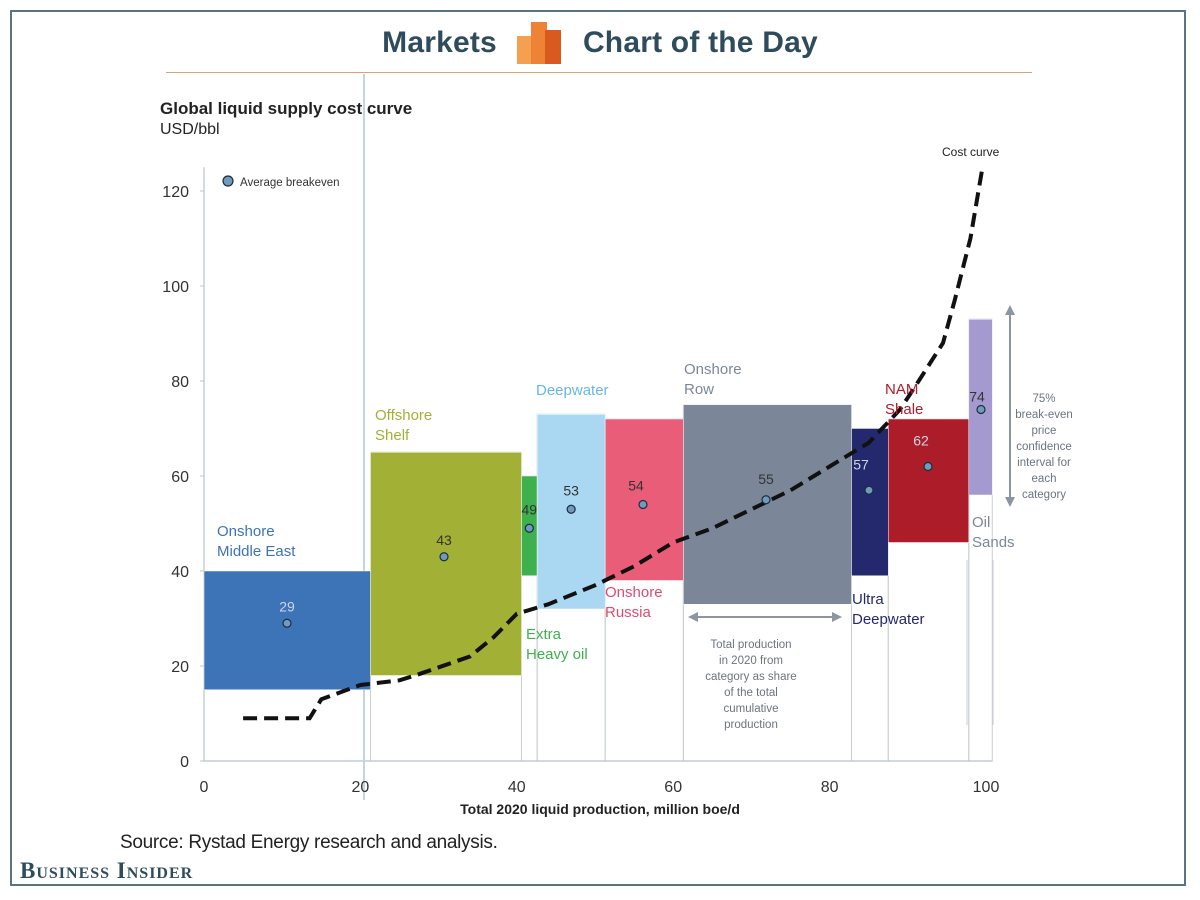 The width and height of the screenshot is (1200, 900). Describe the element at coordinates (993, 542) in the screenshot. I see `category-label-line: Sands` at that location.